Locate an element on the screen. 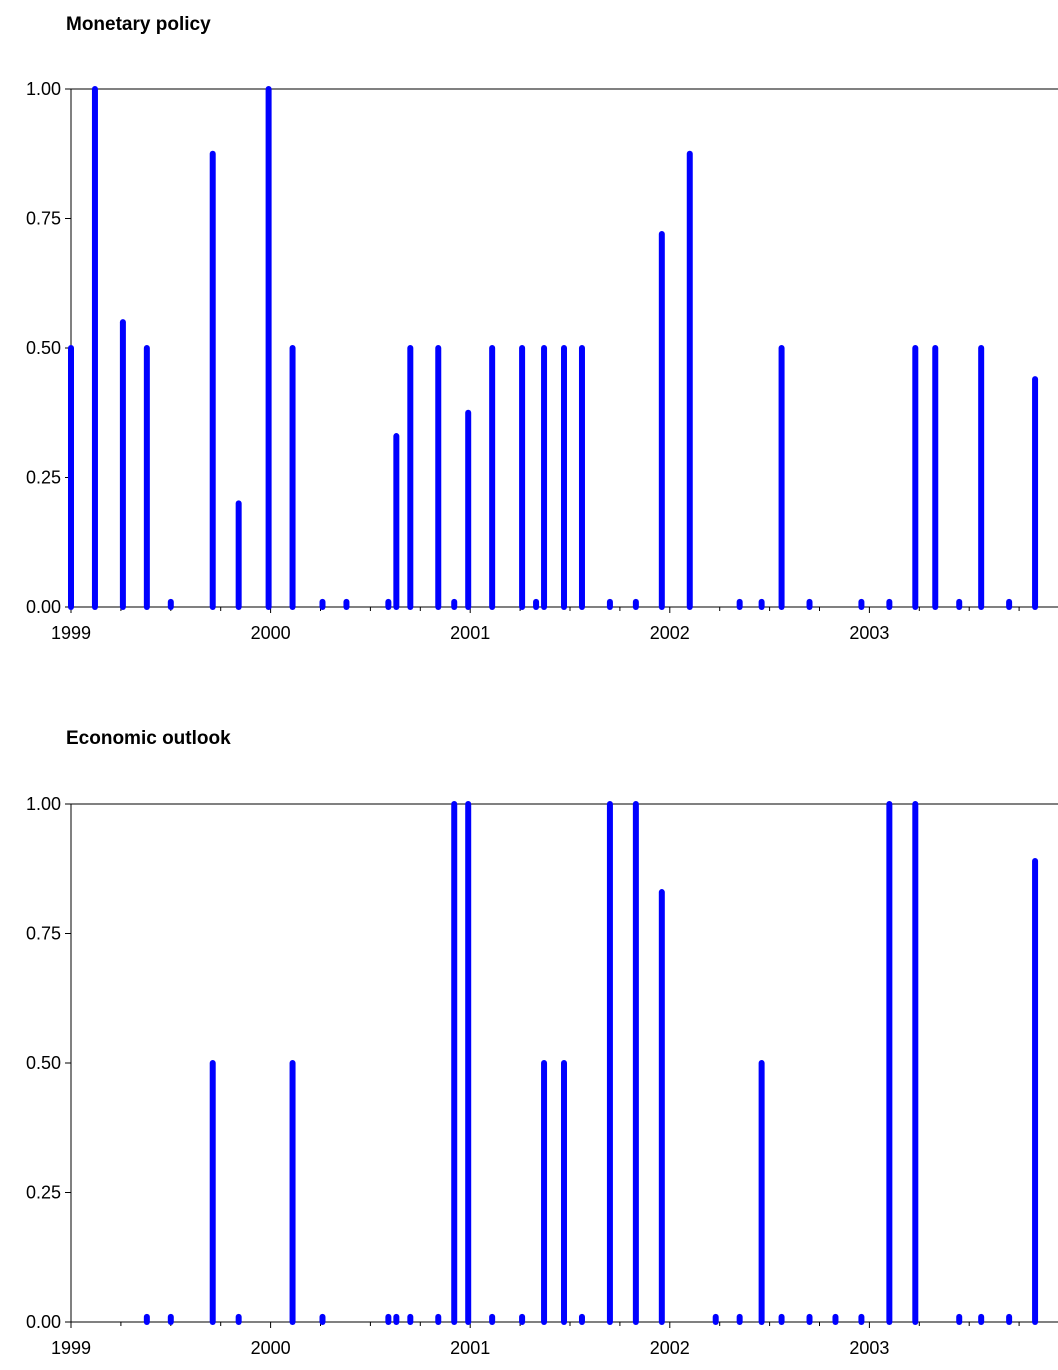 The width and height of the screenshot is (1058, 1370). chart-title: Monetary policy is located at coordinates (138, 24).